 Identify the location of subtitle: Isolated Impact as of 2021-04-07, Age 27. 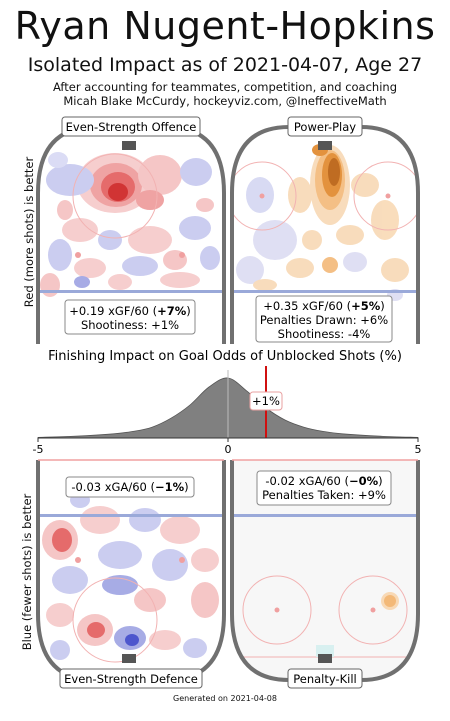
(225, 65).